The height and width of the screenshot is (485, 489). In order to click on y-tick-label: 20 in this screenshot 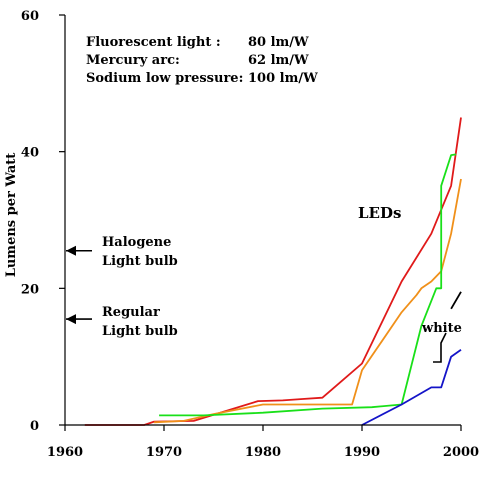, I will do `click(30, 289)`.